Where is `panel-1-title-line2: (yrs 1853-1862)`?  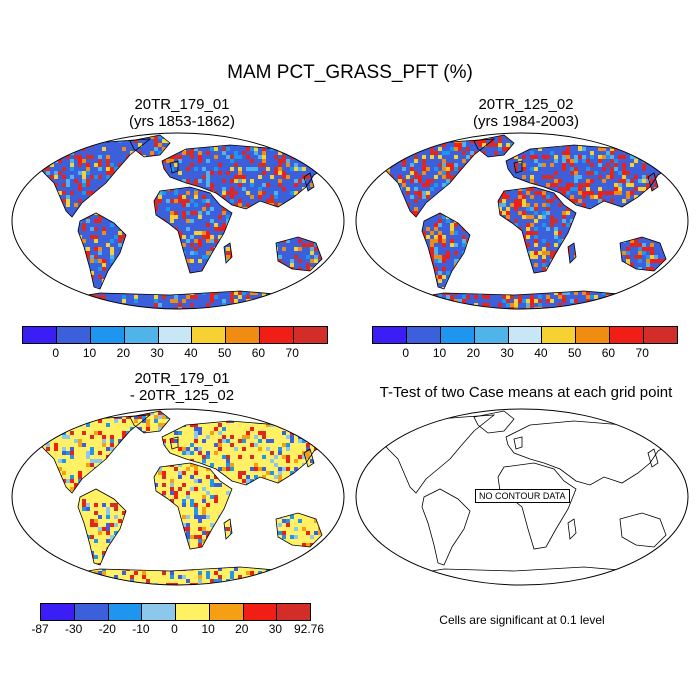
panel-1-title-line2: (yrs 1853-1862) is located at coordinates (182, 121).